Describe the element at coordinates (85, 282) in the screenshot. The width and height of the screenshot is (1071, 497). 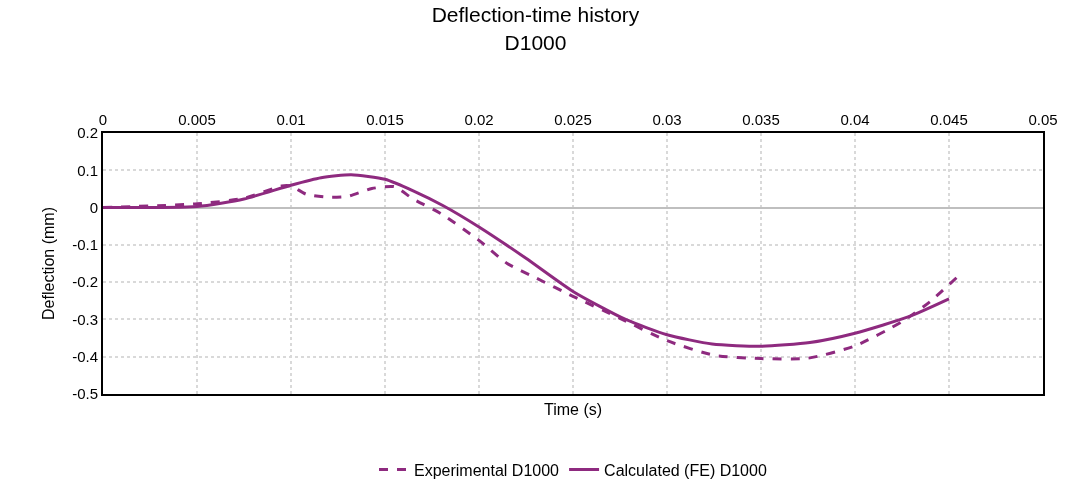
I see `y-tick-label: -0.2` at that location.